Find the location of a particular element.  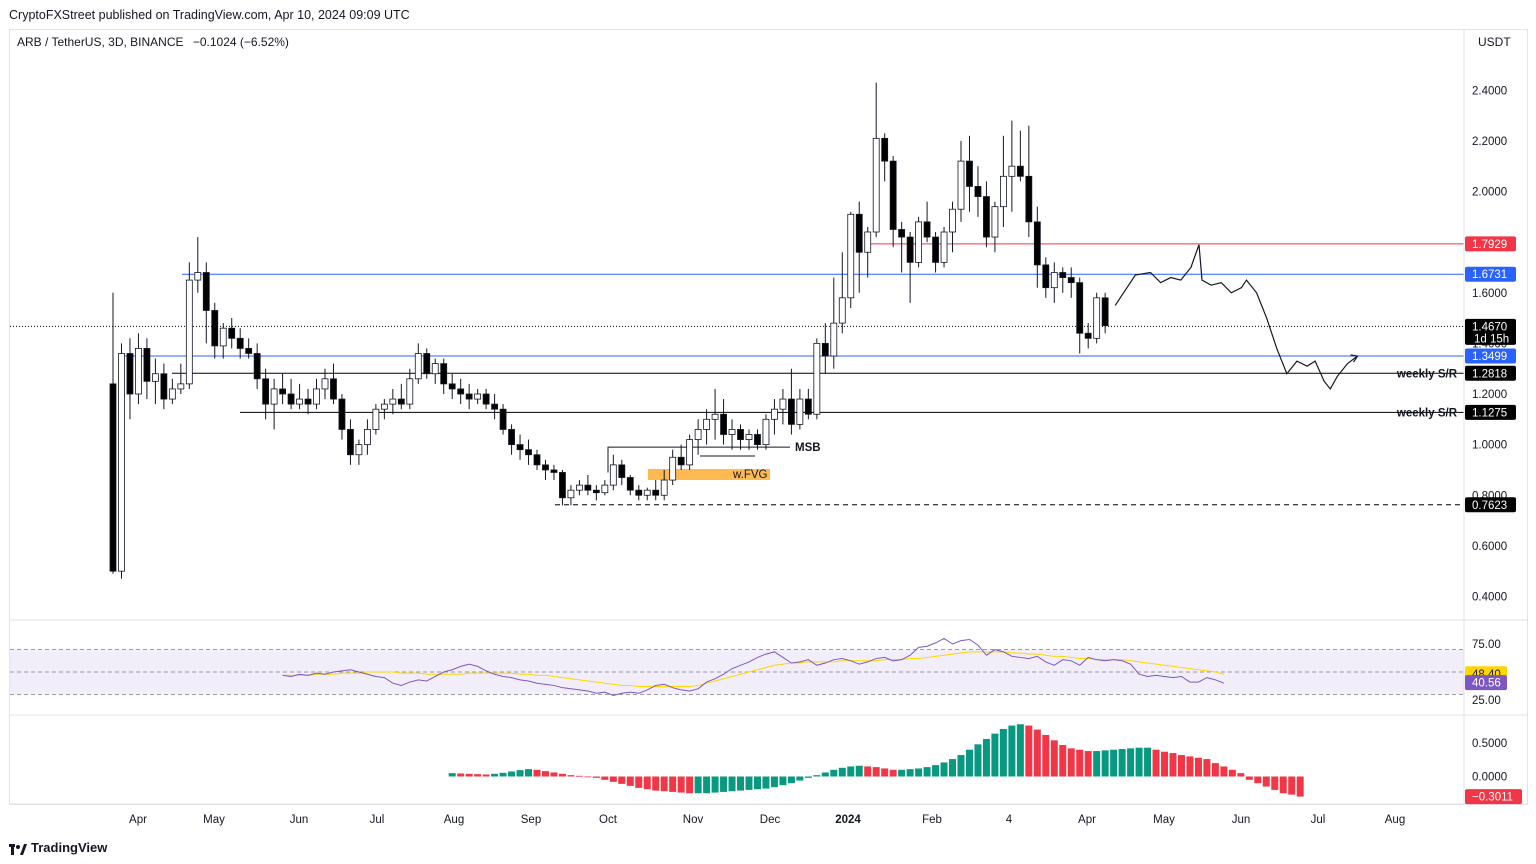

rsi-tag is located at coordinates (1486, 683).